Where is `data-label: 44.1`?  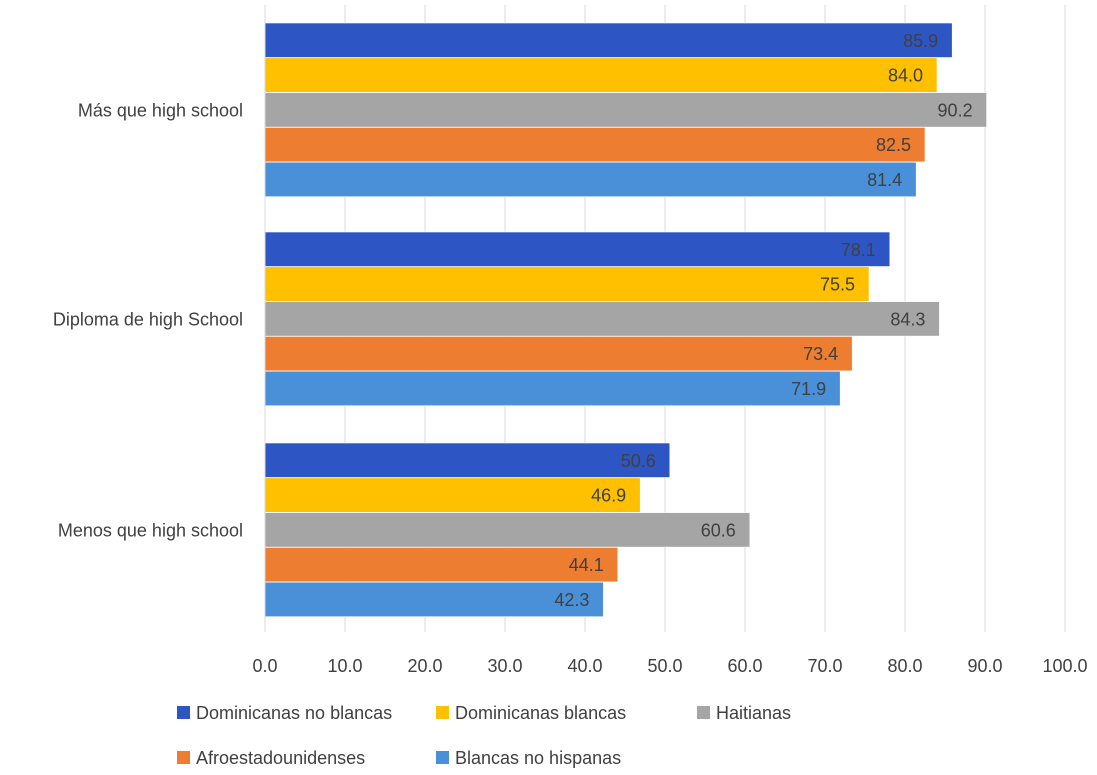 data-label: 44.1 is located at coordinates (586, 565).